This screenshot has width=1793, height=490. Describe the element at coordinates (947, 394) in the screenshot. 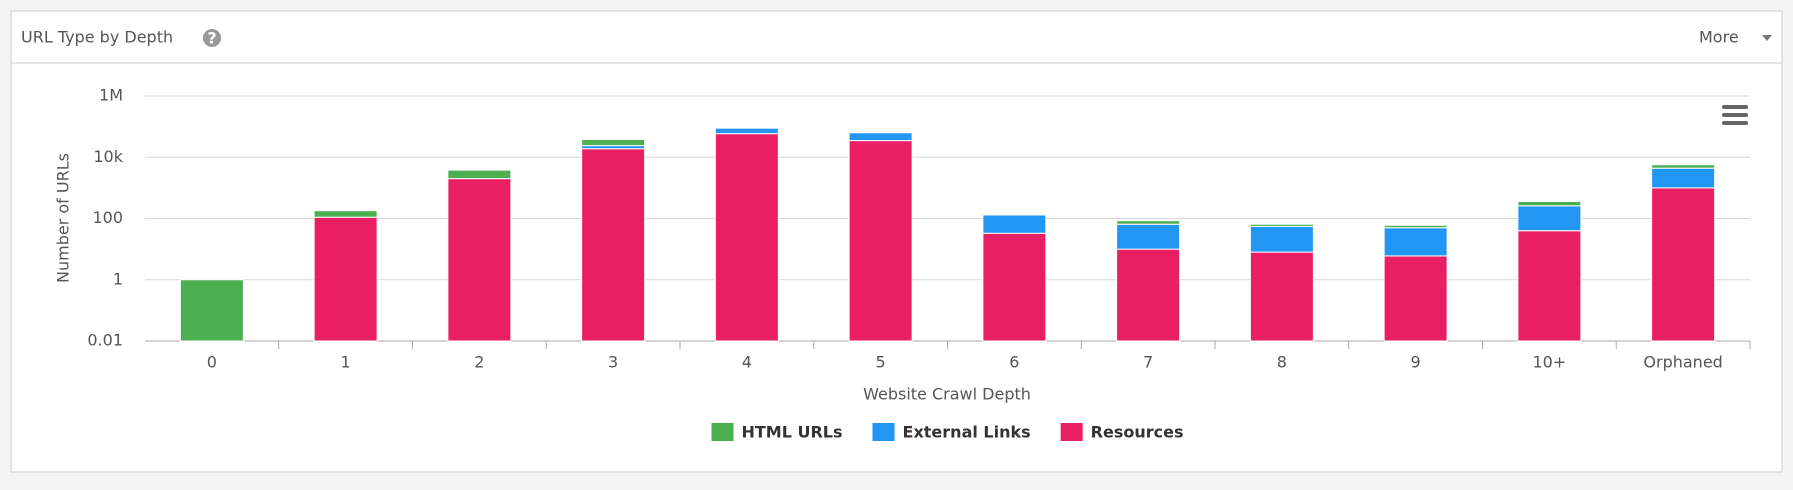

I see `x-axis-title: Website Crawl Depth` at that location.